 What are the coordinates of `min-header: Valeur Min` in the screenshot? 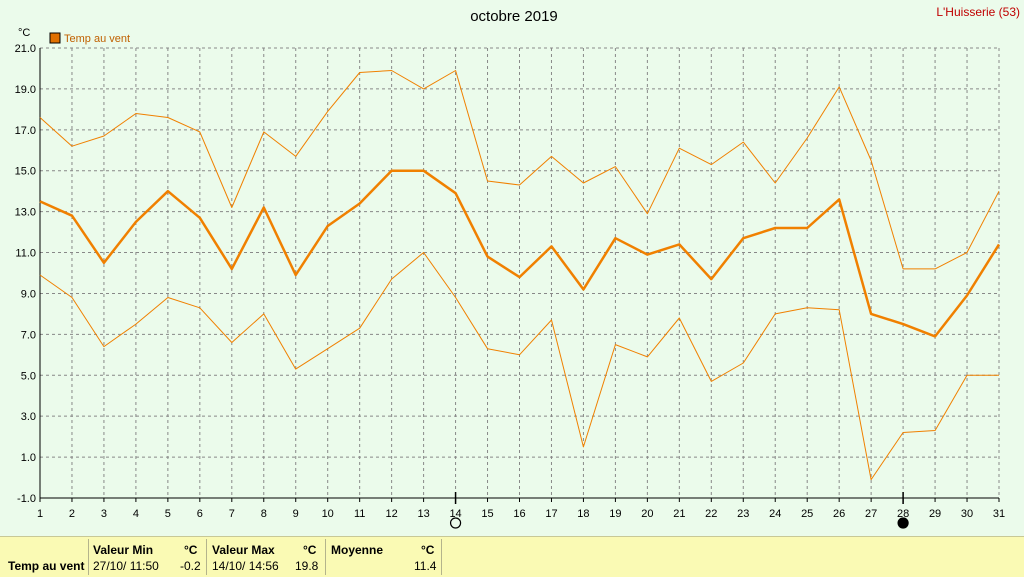 It's located at (123, 550).